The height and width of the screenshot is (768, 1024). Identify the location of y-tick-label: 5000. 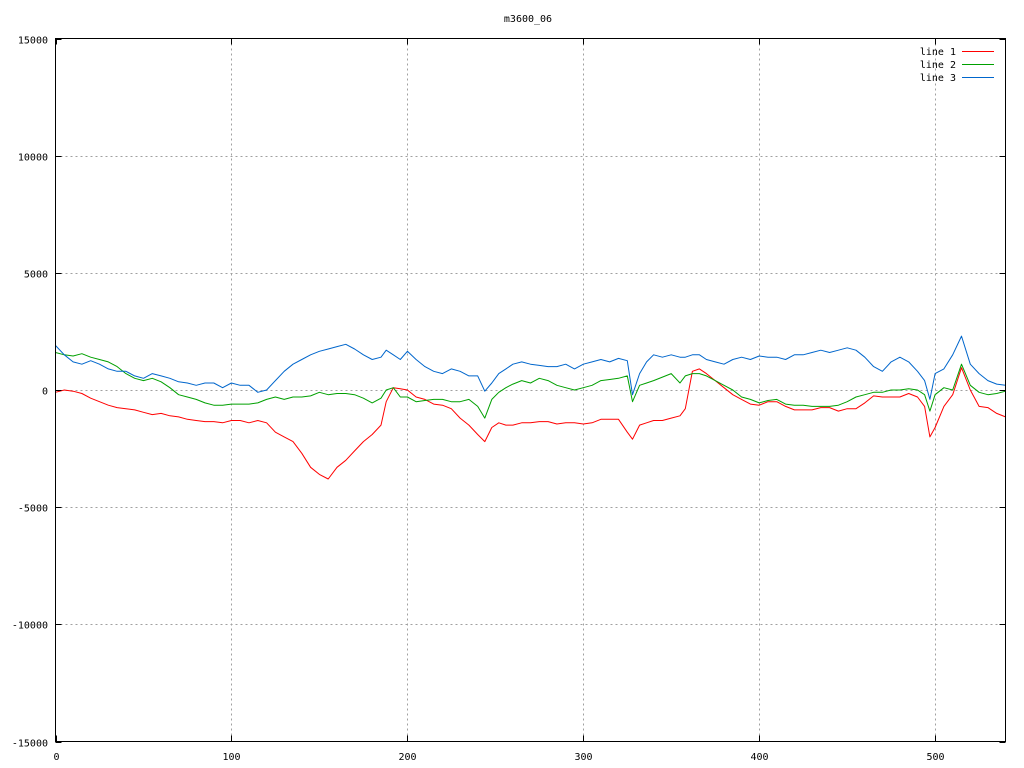
(36, 275).